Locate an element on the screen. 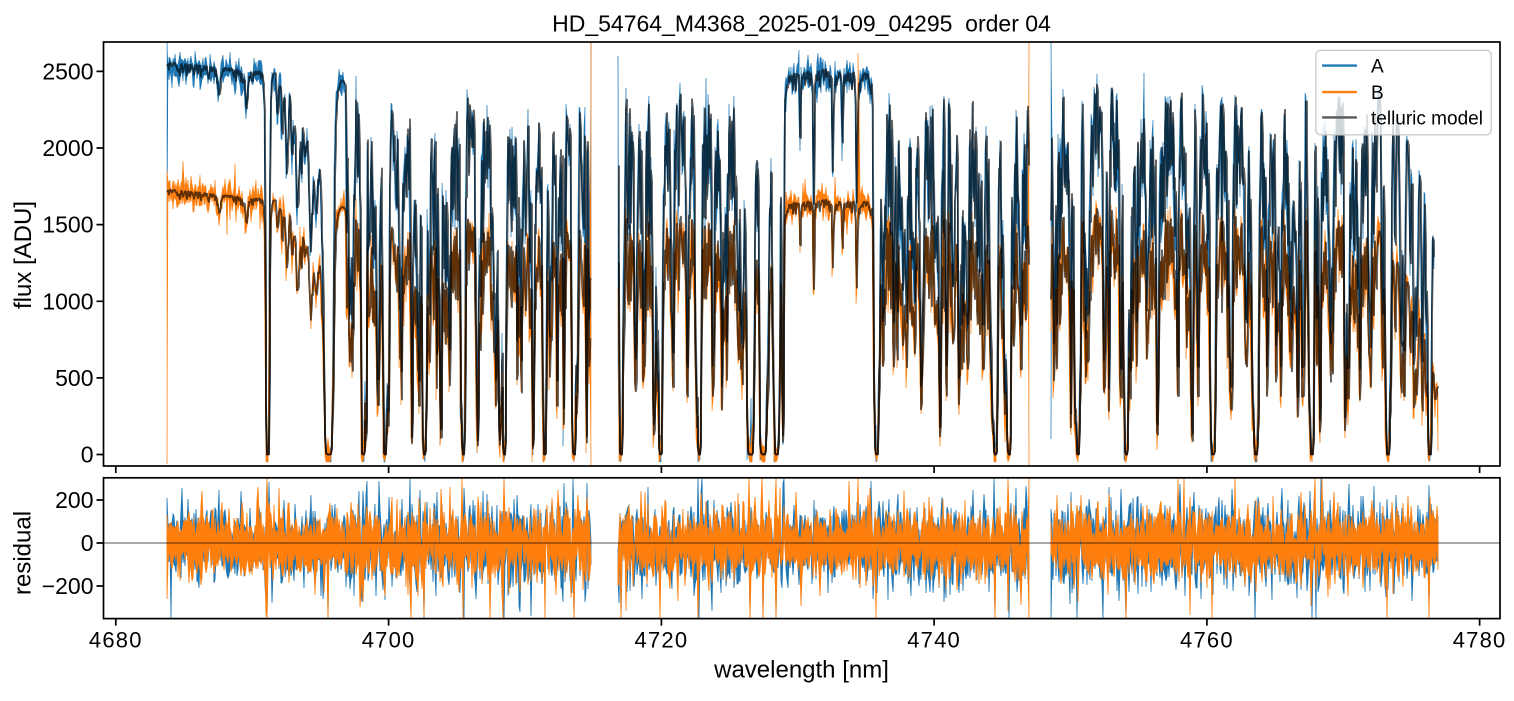 Image resolution: width=1514 pixels, height=701 pixels. svg-text: 4680 is located at coordinates (116, 640).